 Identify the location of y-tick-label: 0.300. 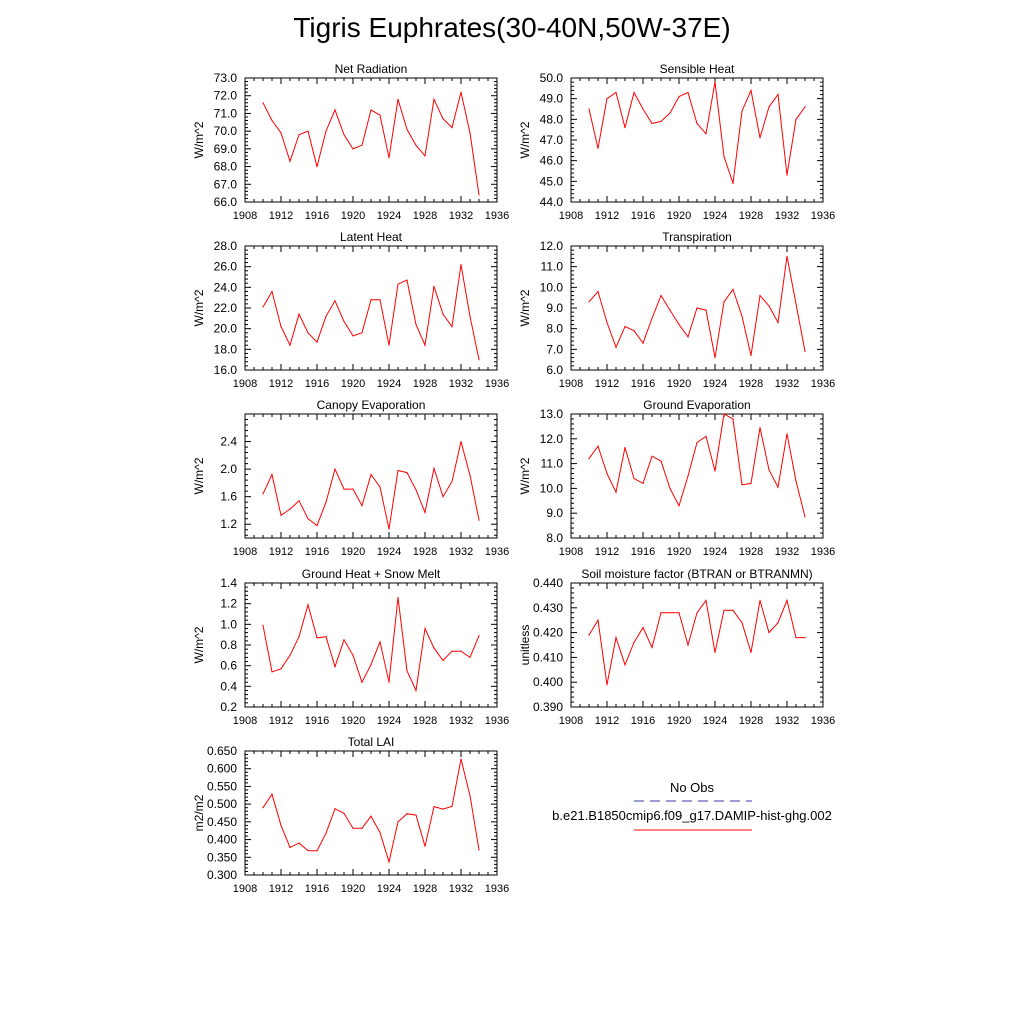
(222, 875).